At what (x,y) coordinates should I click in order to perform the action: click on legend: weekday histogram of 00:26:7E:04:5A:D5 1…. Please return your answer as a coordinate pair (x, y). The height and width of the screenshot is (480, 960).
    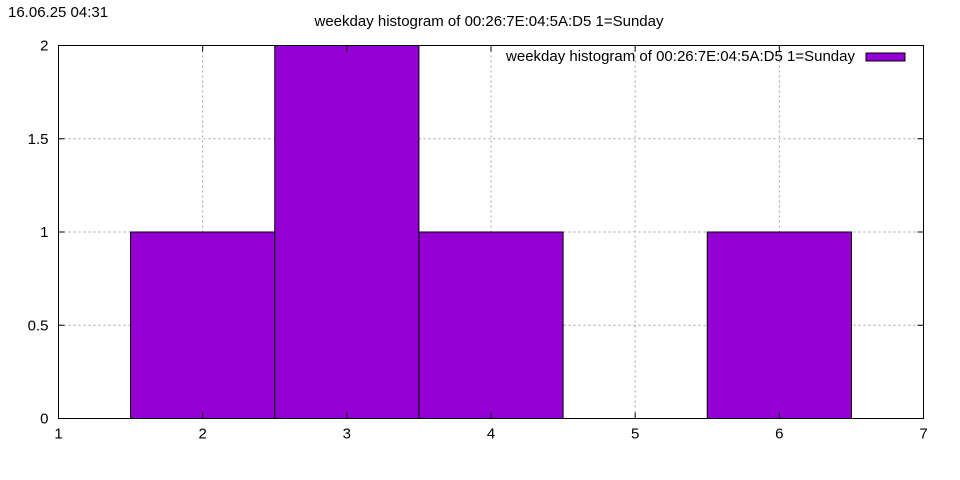
    Looking at the image, I should click on (705, 56).